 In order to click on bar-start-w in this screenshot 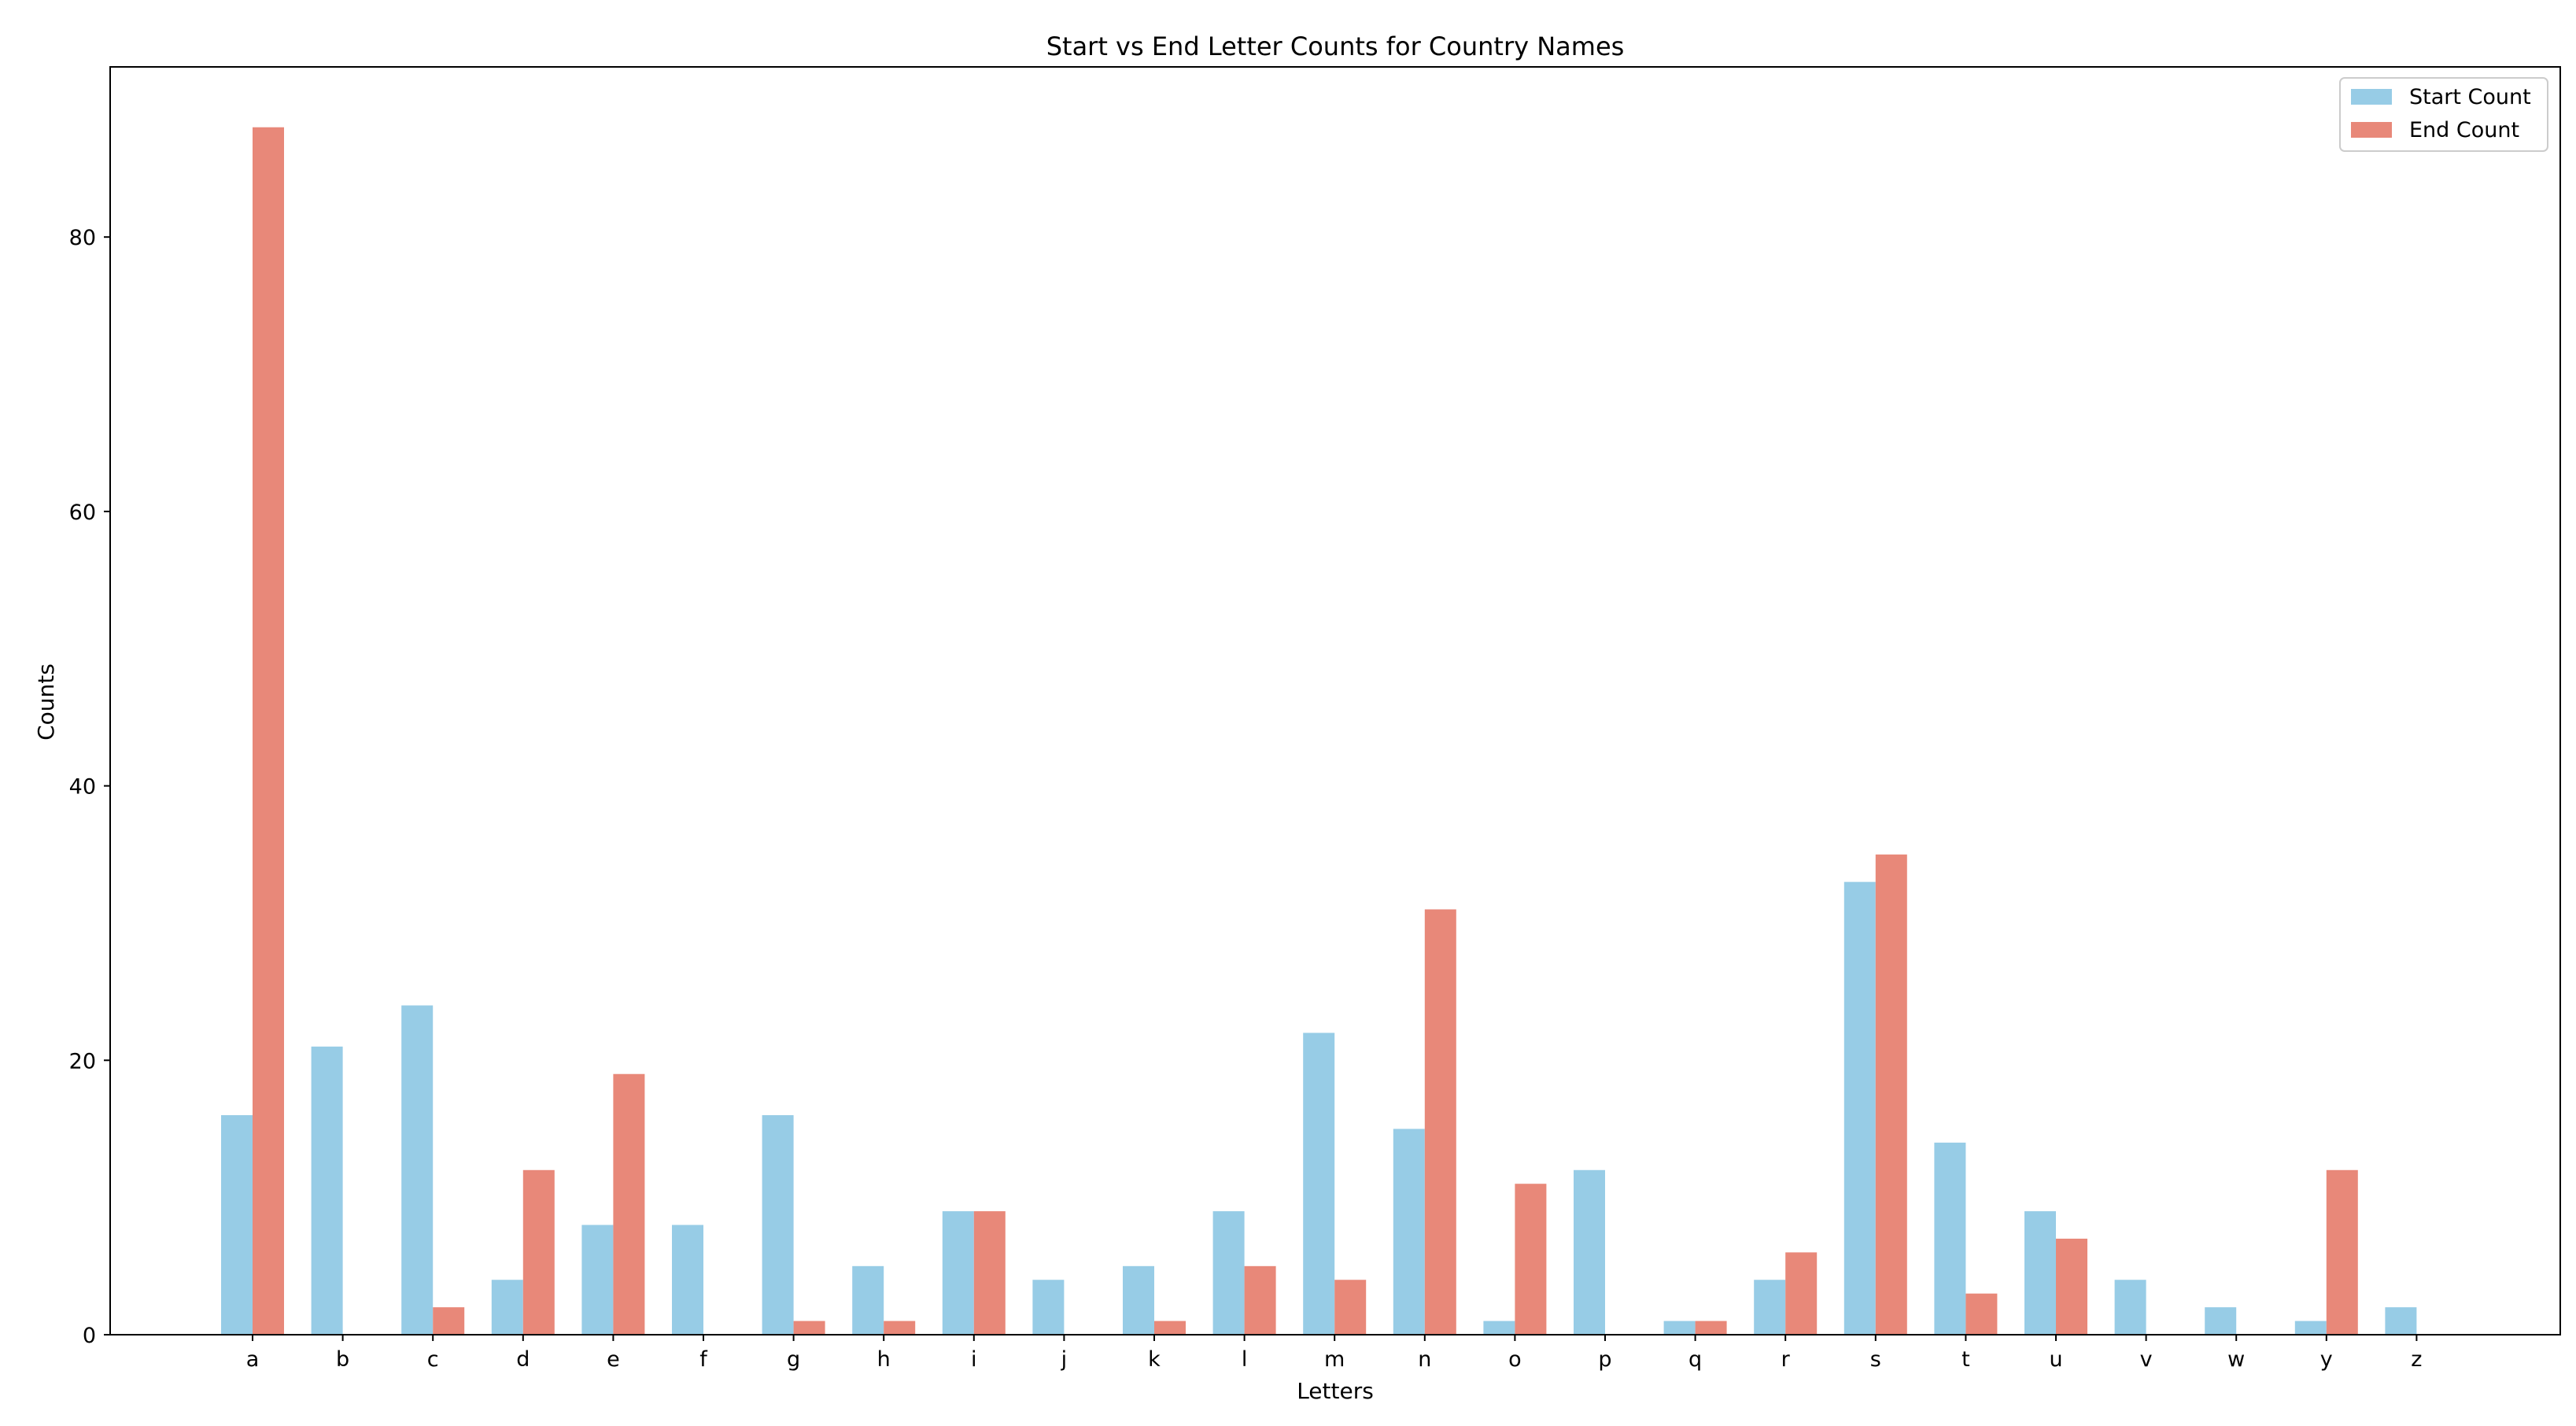, I will do `click(2221, 1321)`.